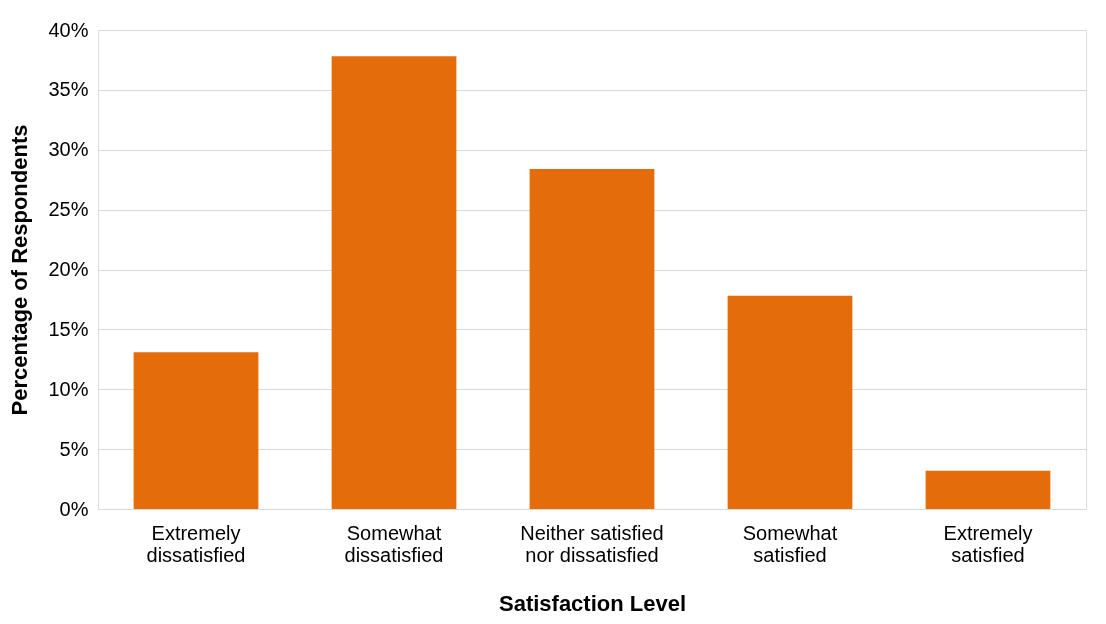 Image resolution: width=1106 pixels, height=624 pixels. Describe the element at coordinates (68, 388) in the screenshot. I see `y-tick-label: 10%` at that location.